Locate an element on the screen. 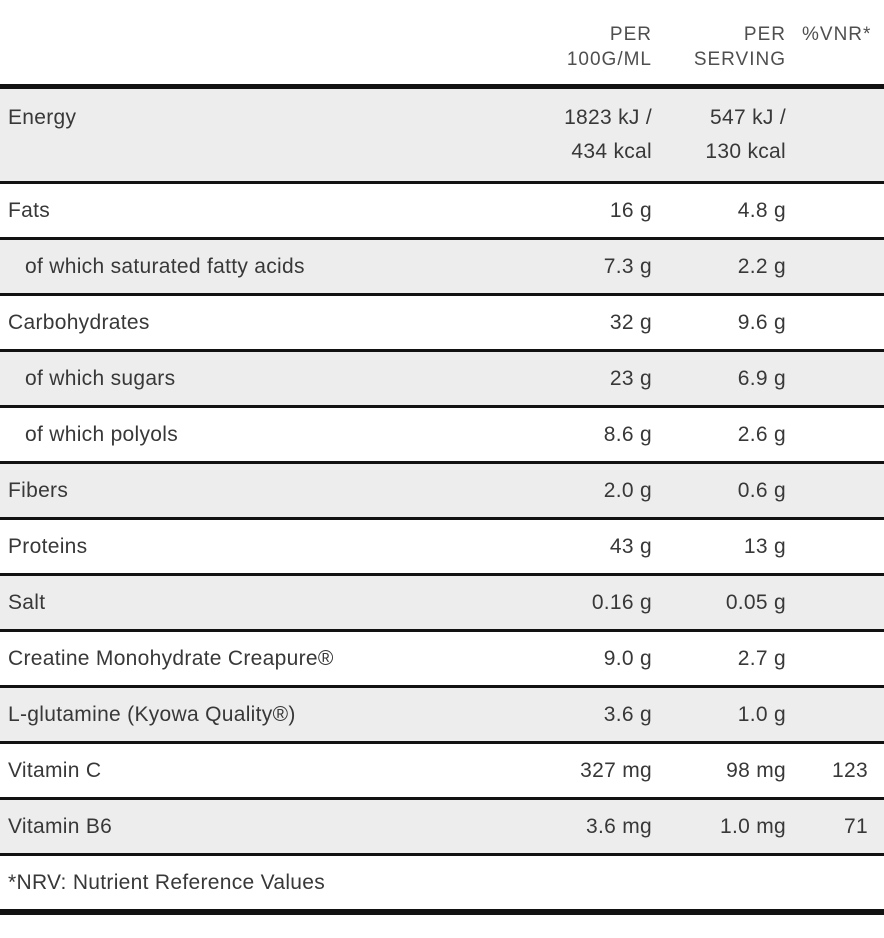 The height and width of the screenshot is (938, 884). nutrient-label: of which saturated fatty acids is located at coordinates (165, 266).